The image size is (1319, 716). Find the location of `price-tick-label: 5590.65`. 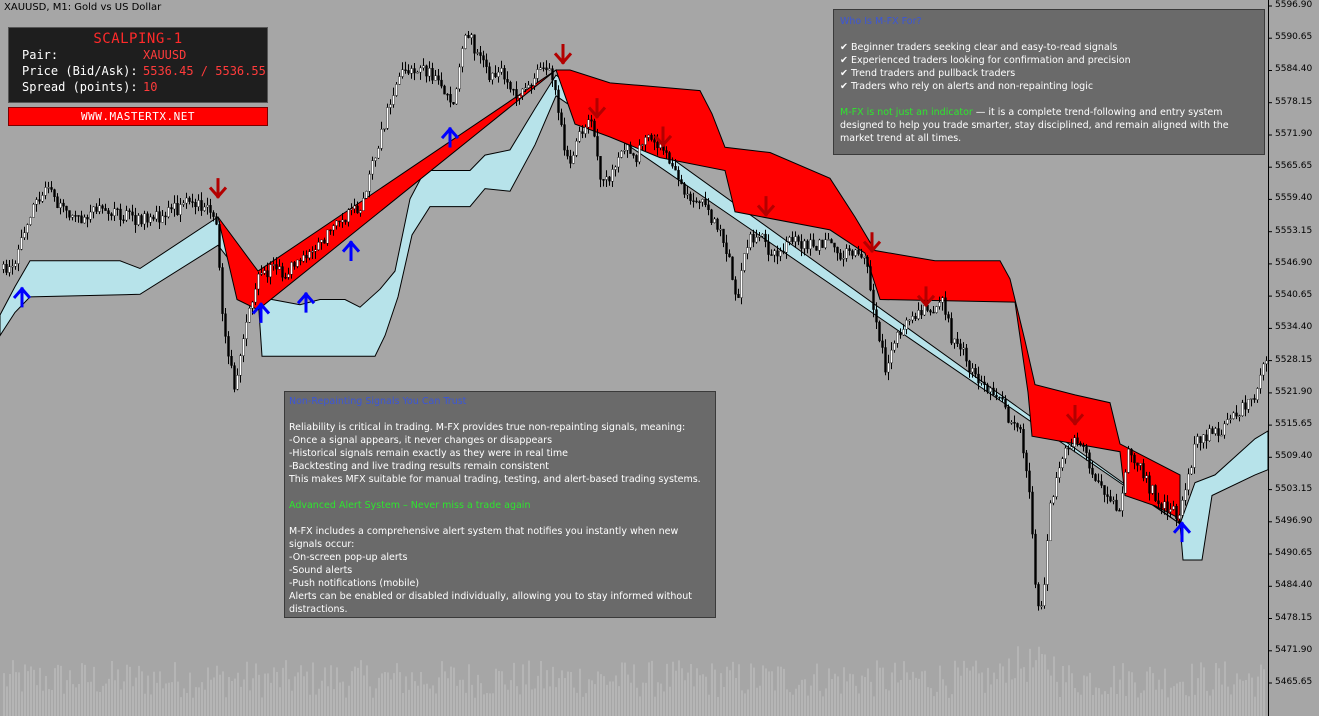

price-tick-label: 5590.65 is located at coordinates (1294, 37).